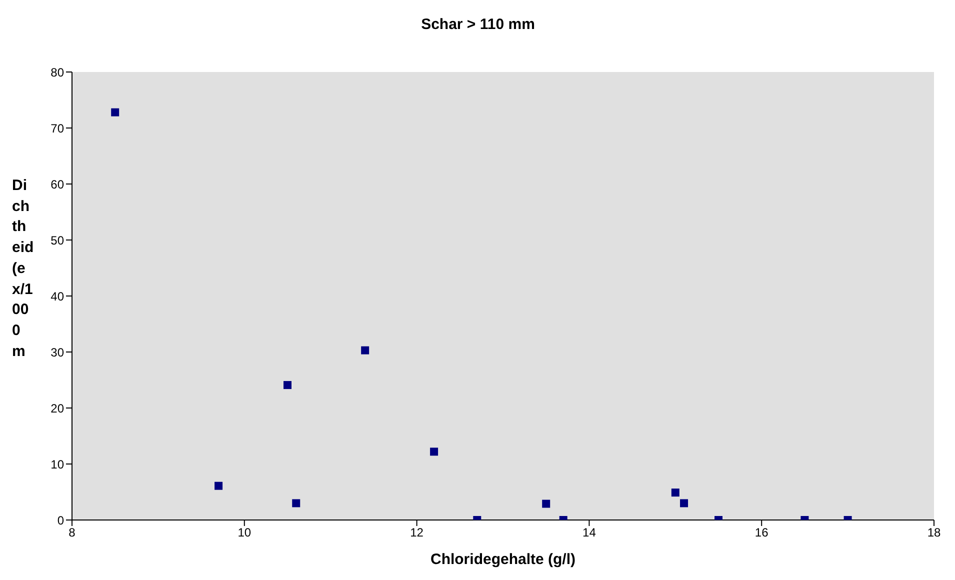 Image resolution: width=955 pixels, height=580 pixels. What do you see at coordinates (57, 128) in the screenshot?
I see `y-tick-label: 70` at bounding box center [57, 128].